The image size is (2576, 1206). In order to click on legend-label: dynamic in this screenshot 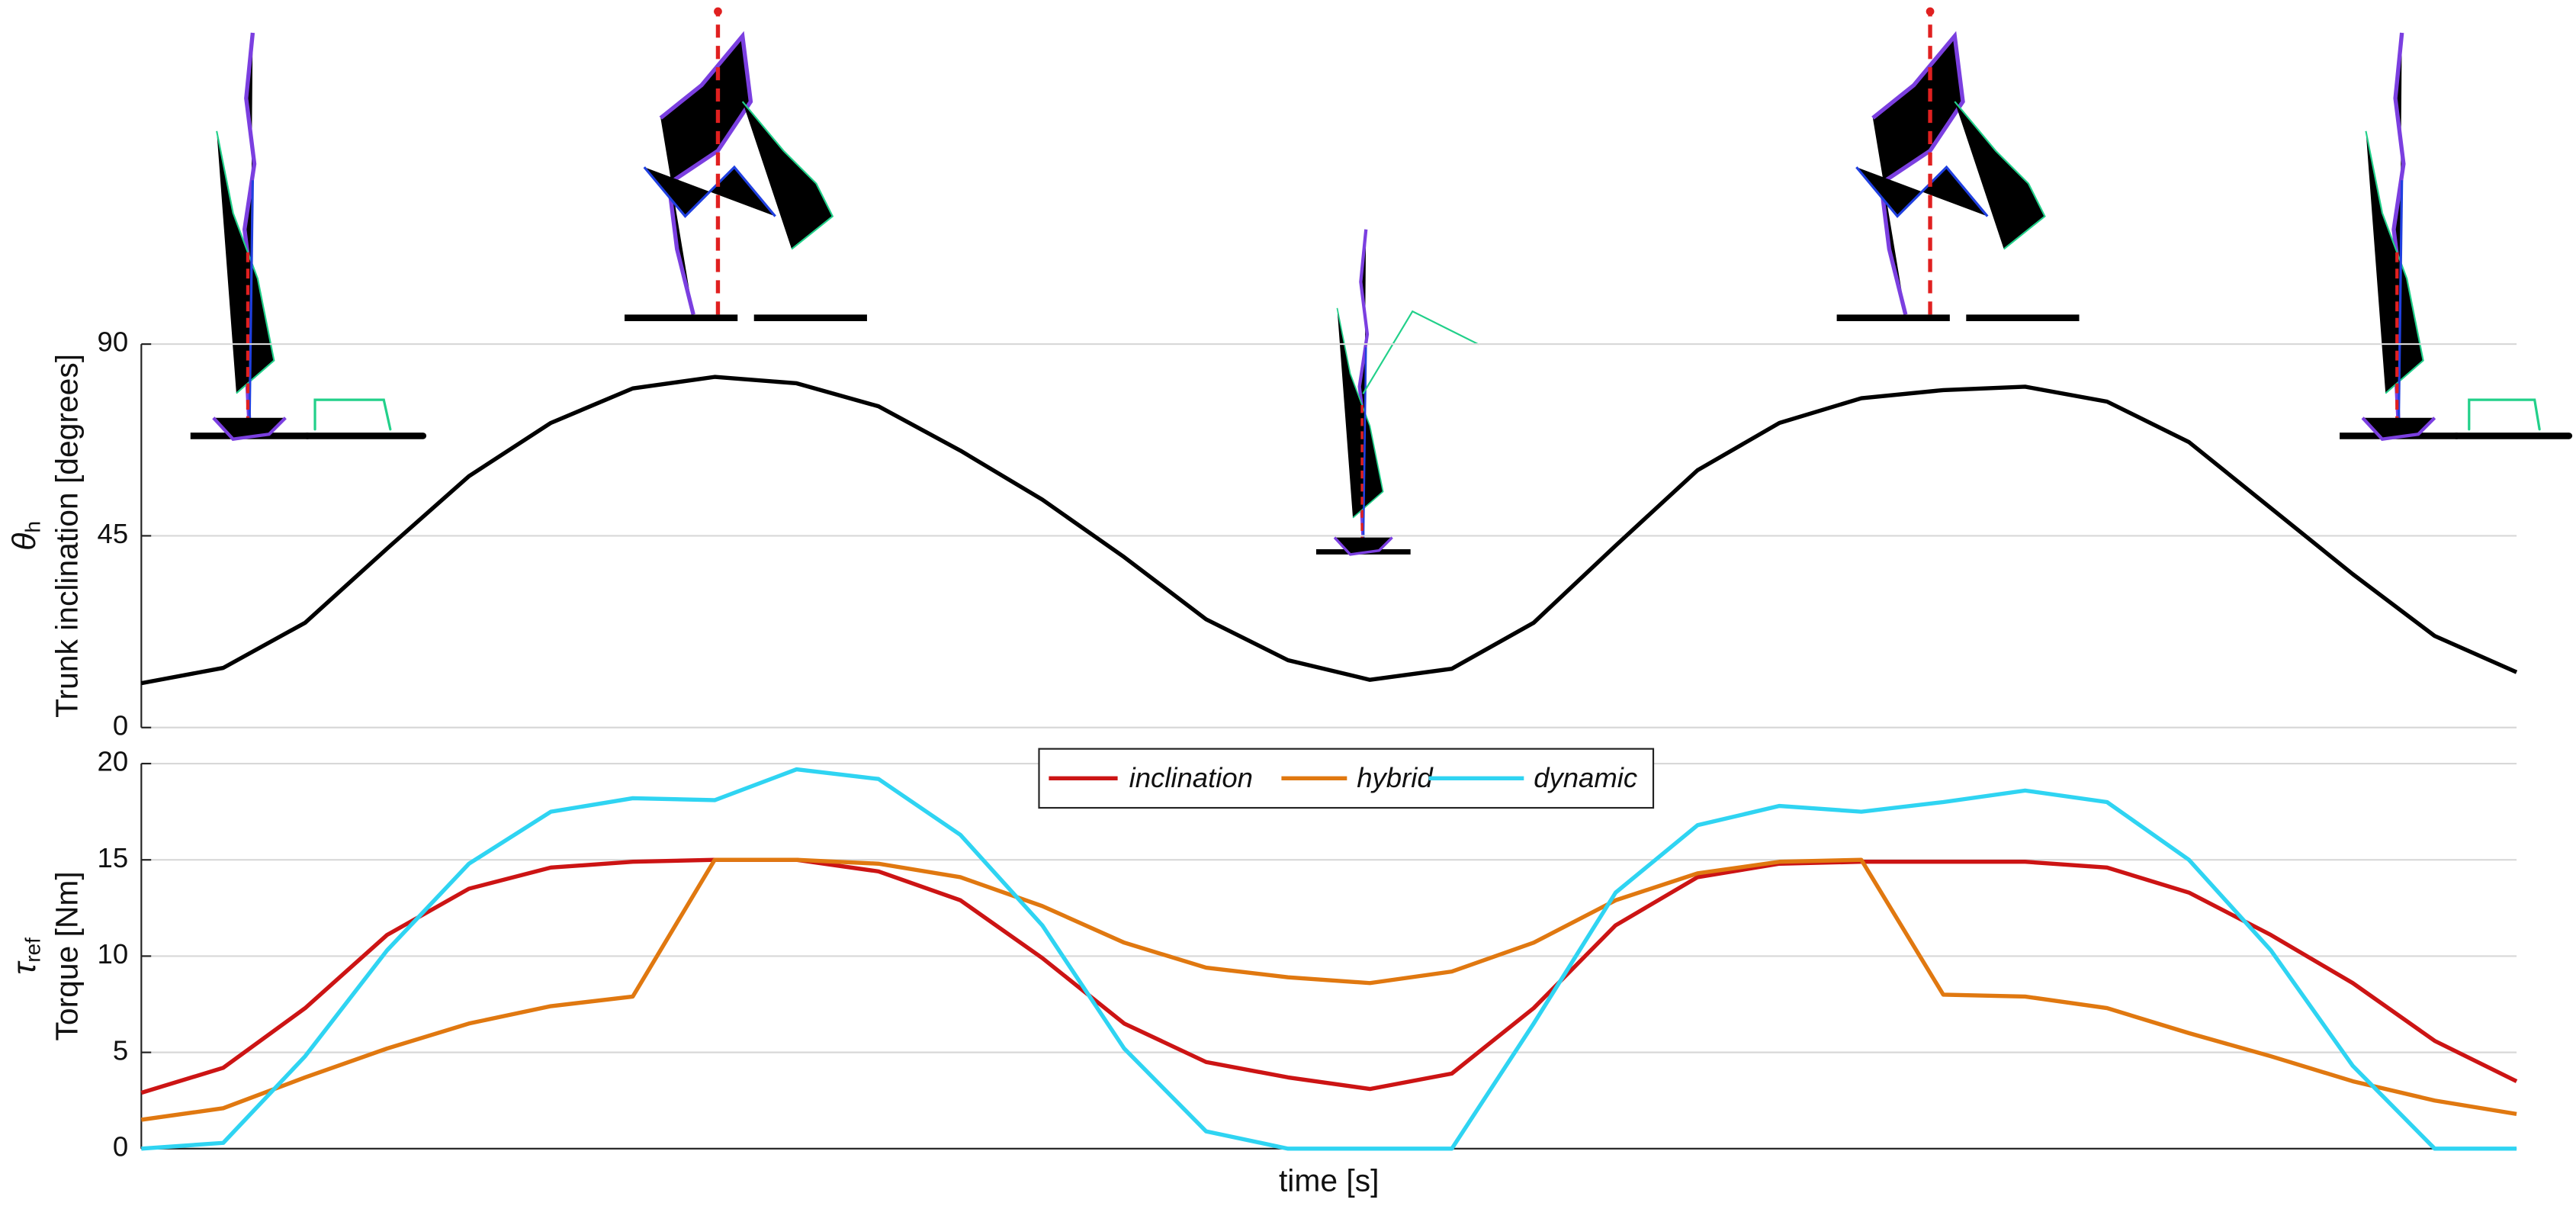, I will do `click(1585, 777)`.